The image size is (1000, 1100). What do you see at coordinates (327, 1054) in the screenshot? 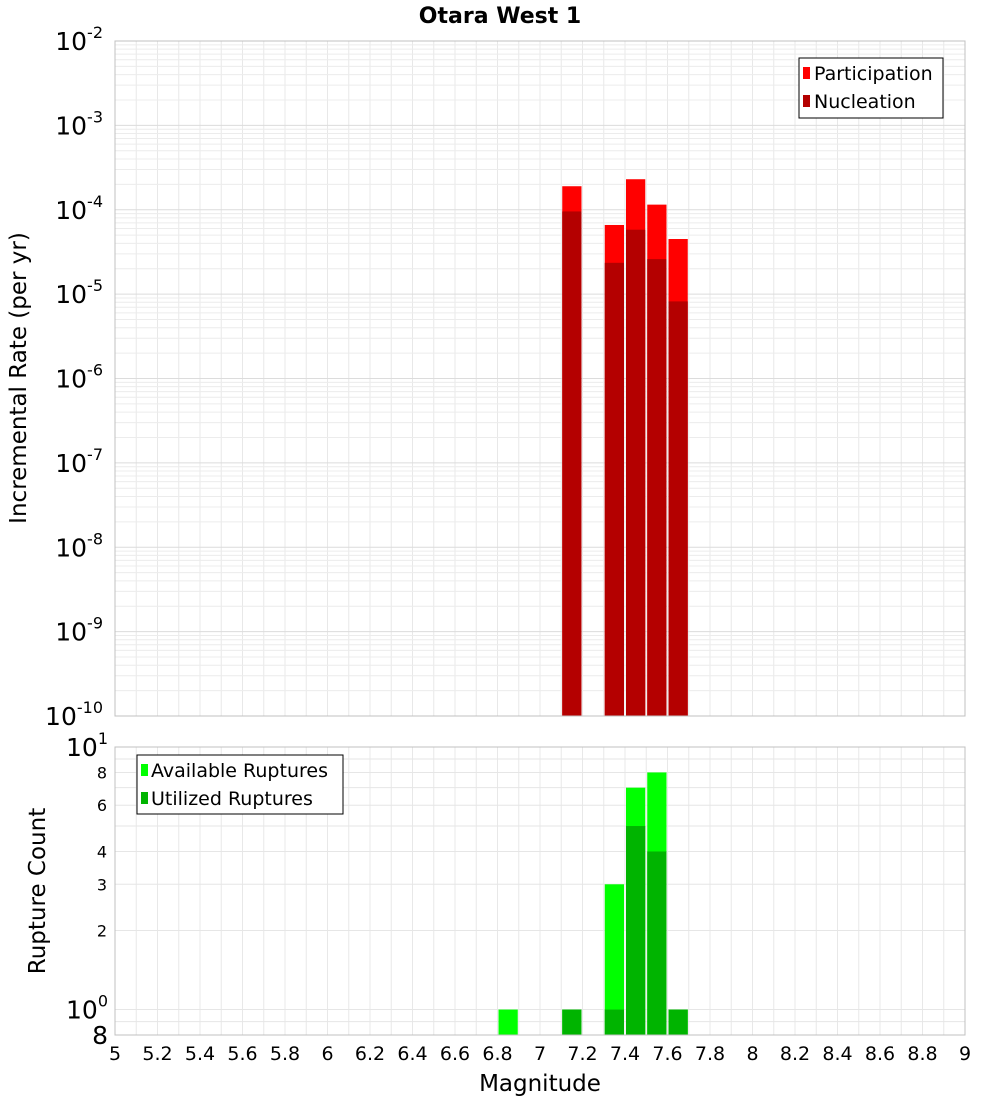
I see `x-tick-label: 6` at bounding box center [327, 1054].